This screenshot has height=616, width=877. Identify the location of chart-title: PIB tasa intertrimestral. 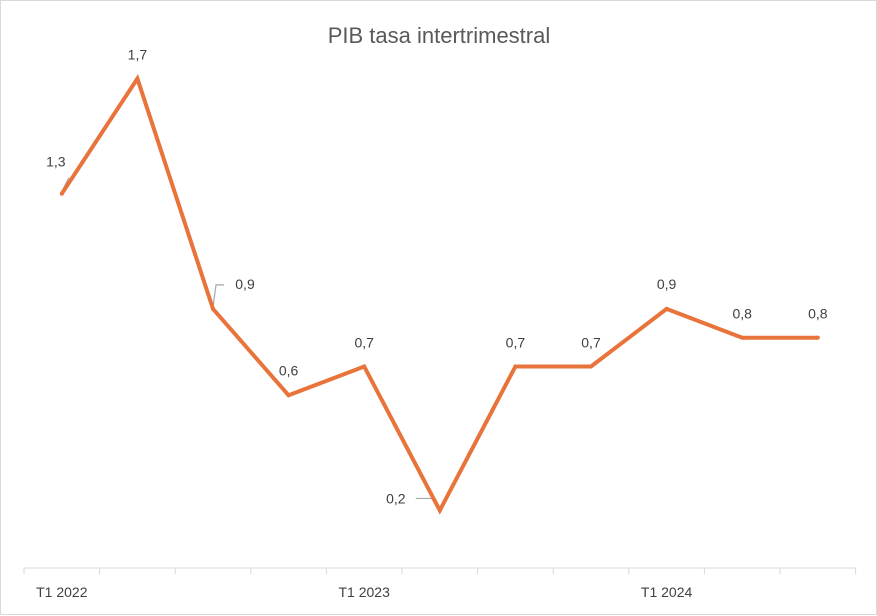
(439, 35).